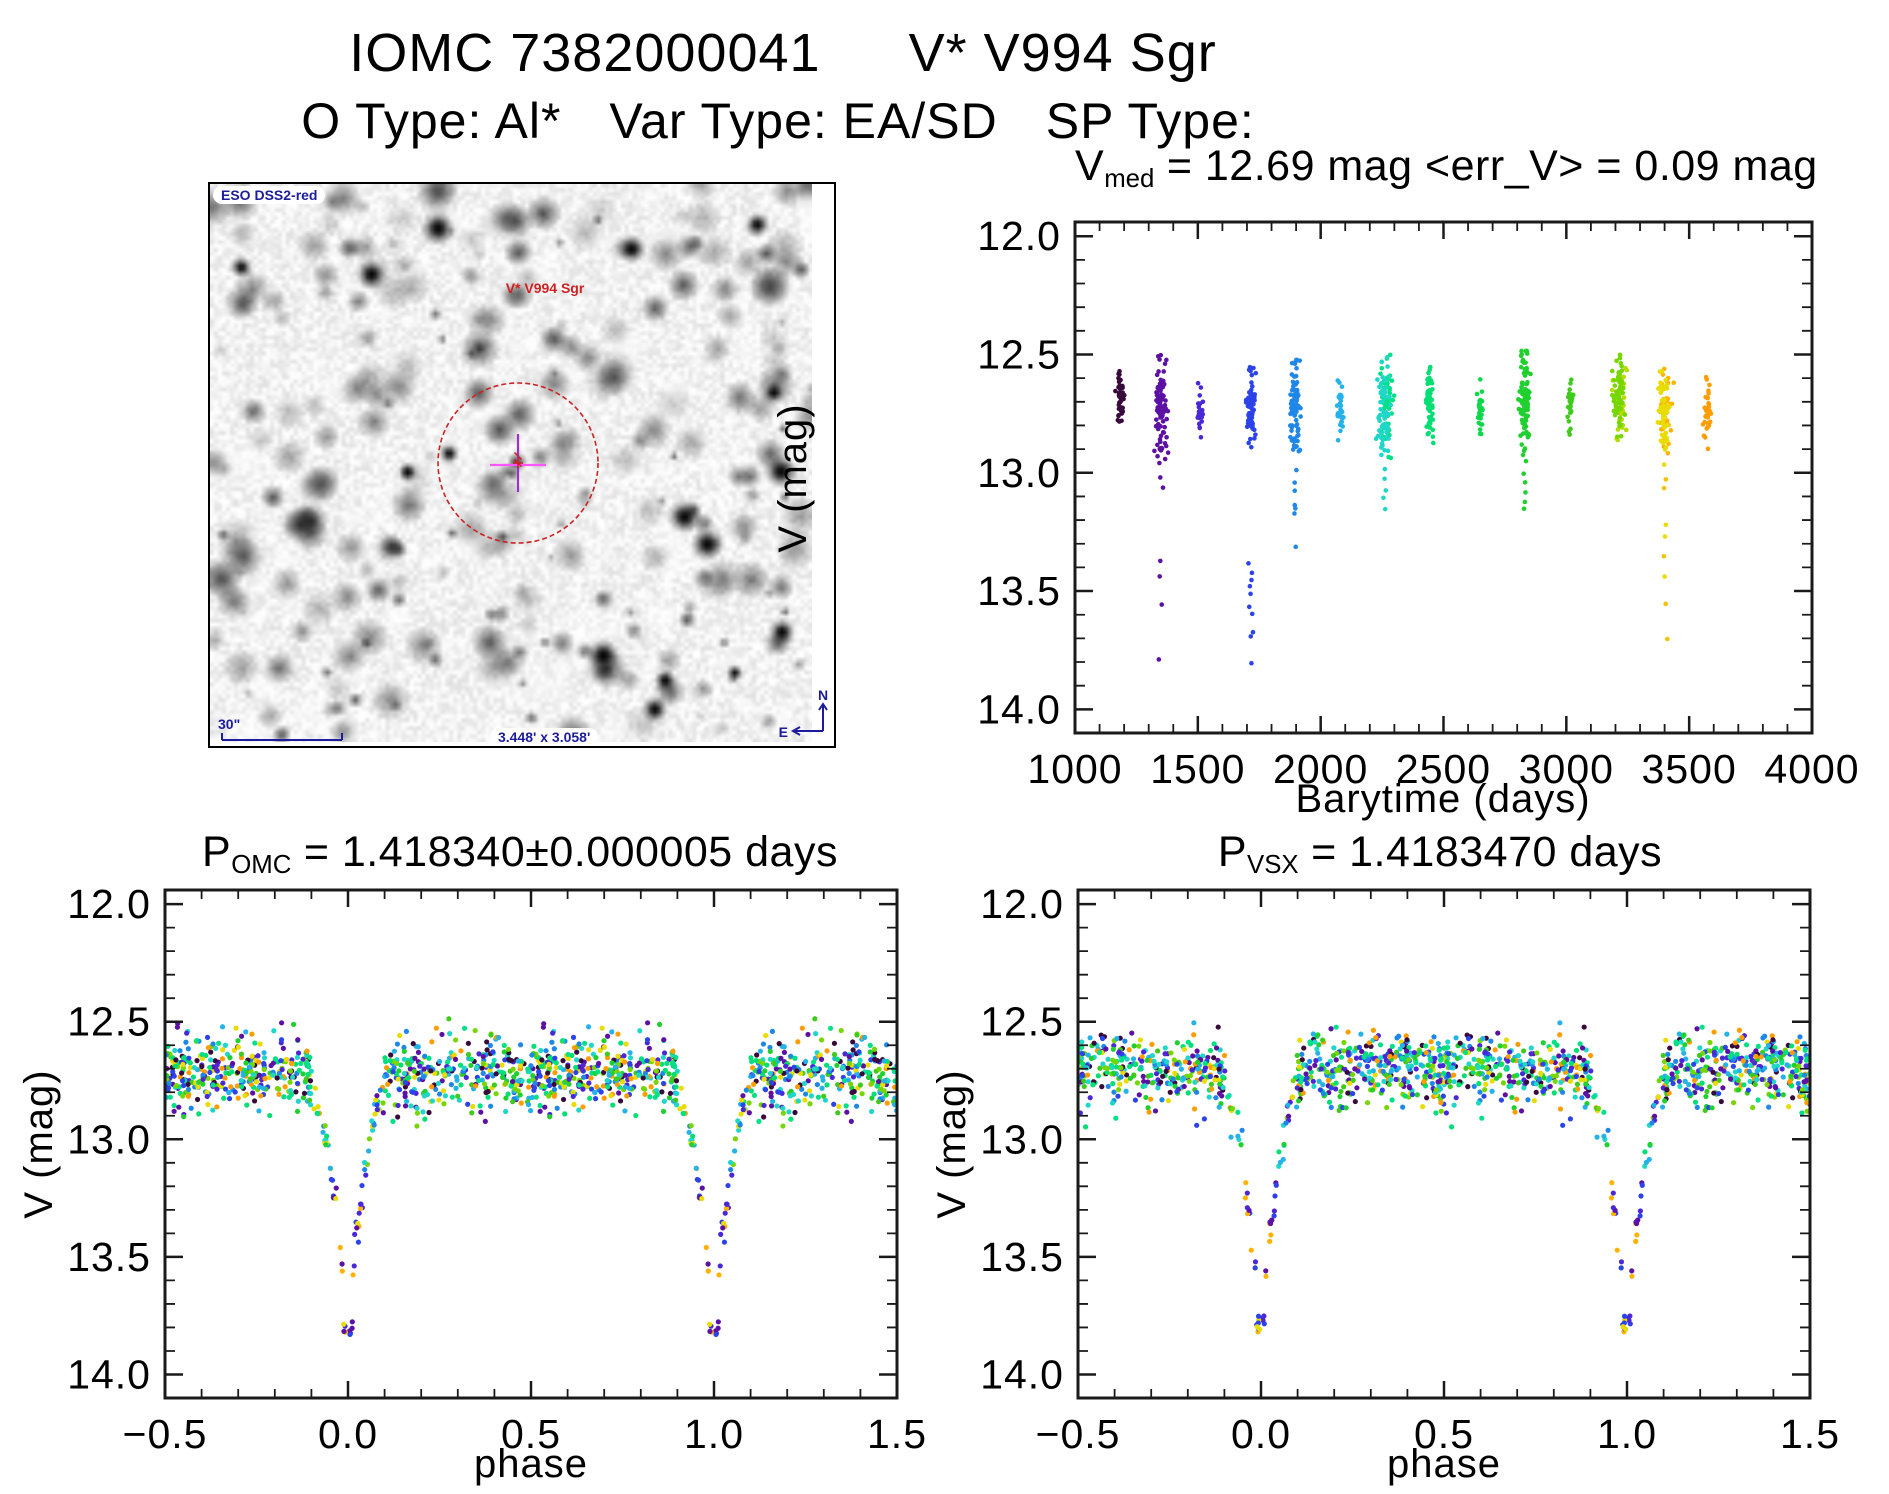  What do you see at coordinates (1197, 769) in the screenshot?
I see `x-tick-label: 1500` at bounding box center [1197, 769].